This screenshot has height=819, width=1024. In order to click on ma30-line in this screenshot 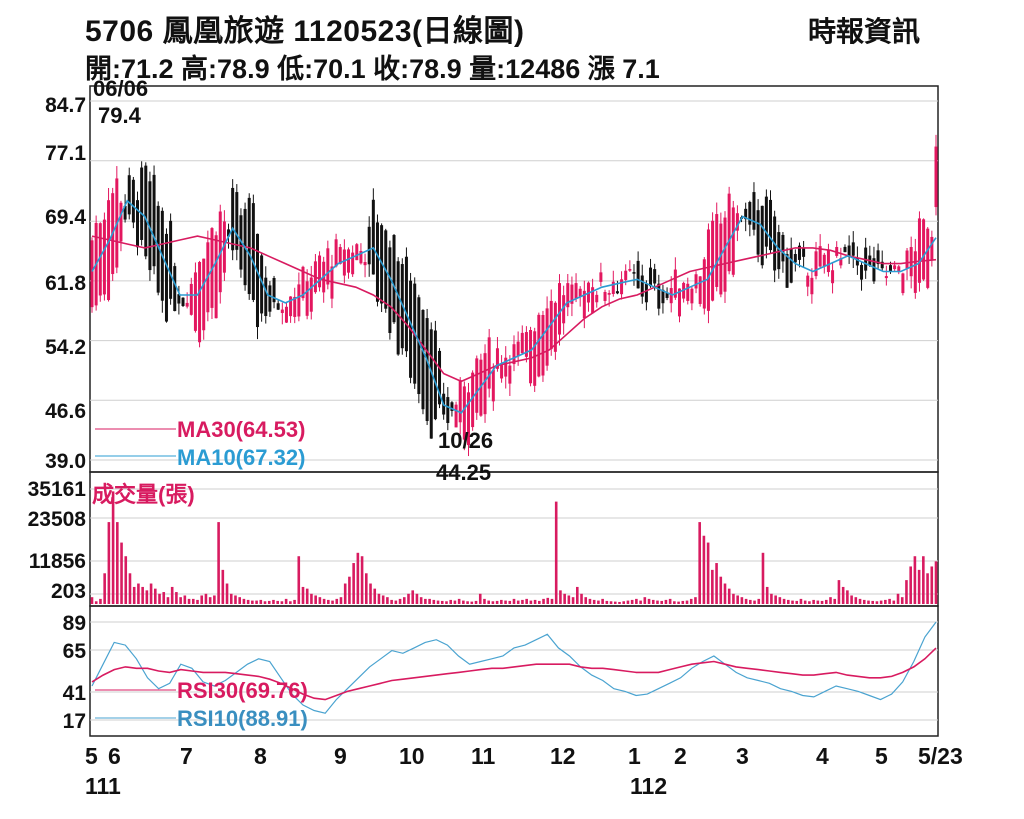, I will do `click(514, 309)`.